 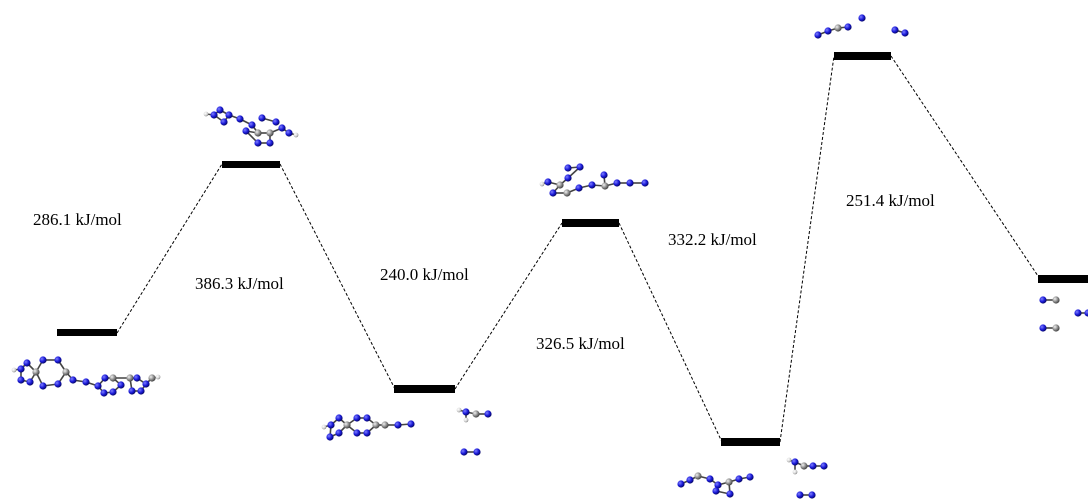 What do you see at coordinates (670, 332) in the screenshot?
I see `connector-ts2-int2` at bounding box center [670, 332].